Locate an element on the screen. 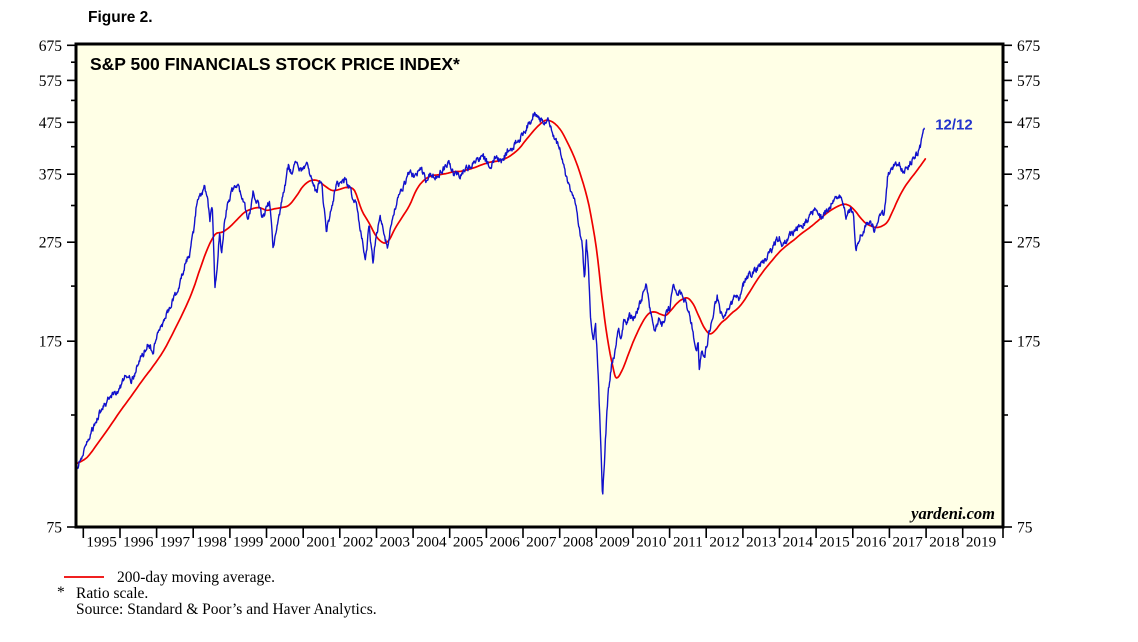  x-axis-year-label: 2006 is located at coordinates (505, 542).